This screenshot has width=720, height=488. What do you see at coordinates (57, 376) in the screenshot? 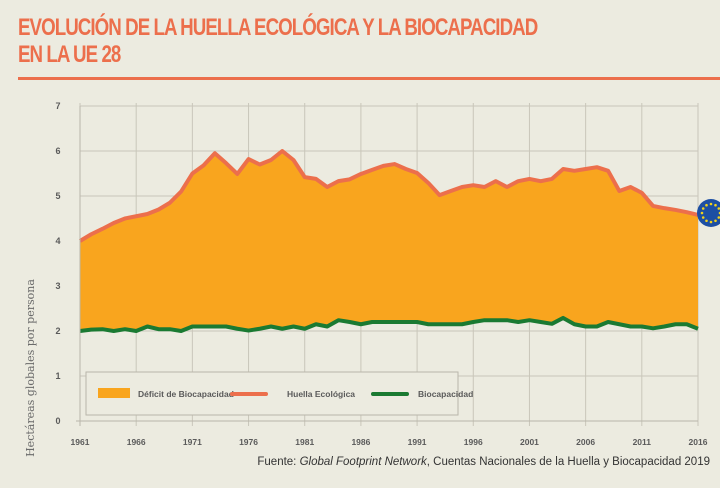
I see `y-tick-label: 1` at bounding box center [57, 376].